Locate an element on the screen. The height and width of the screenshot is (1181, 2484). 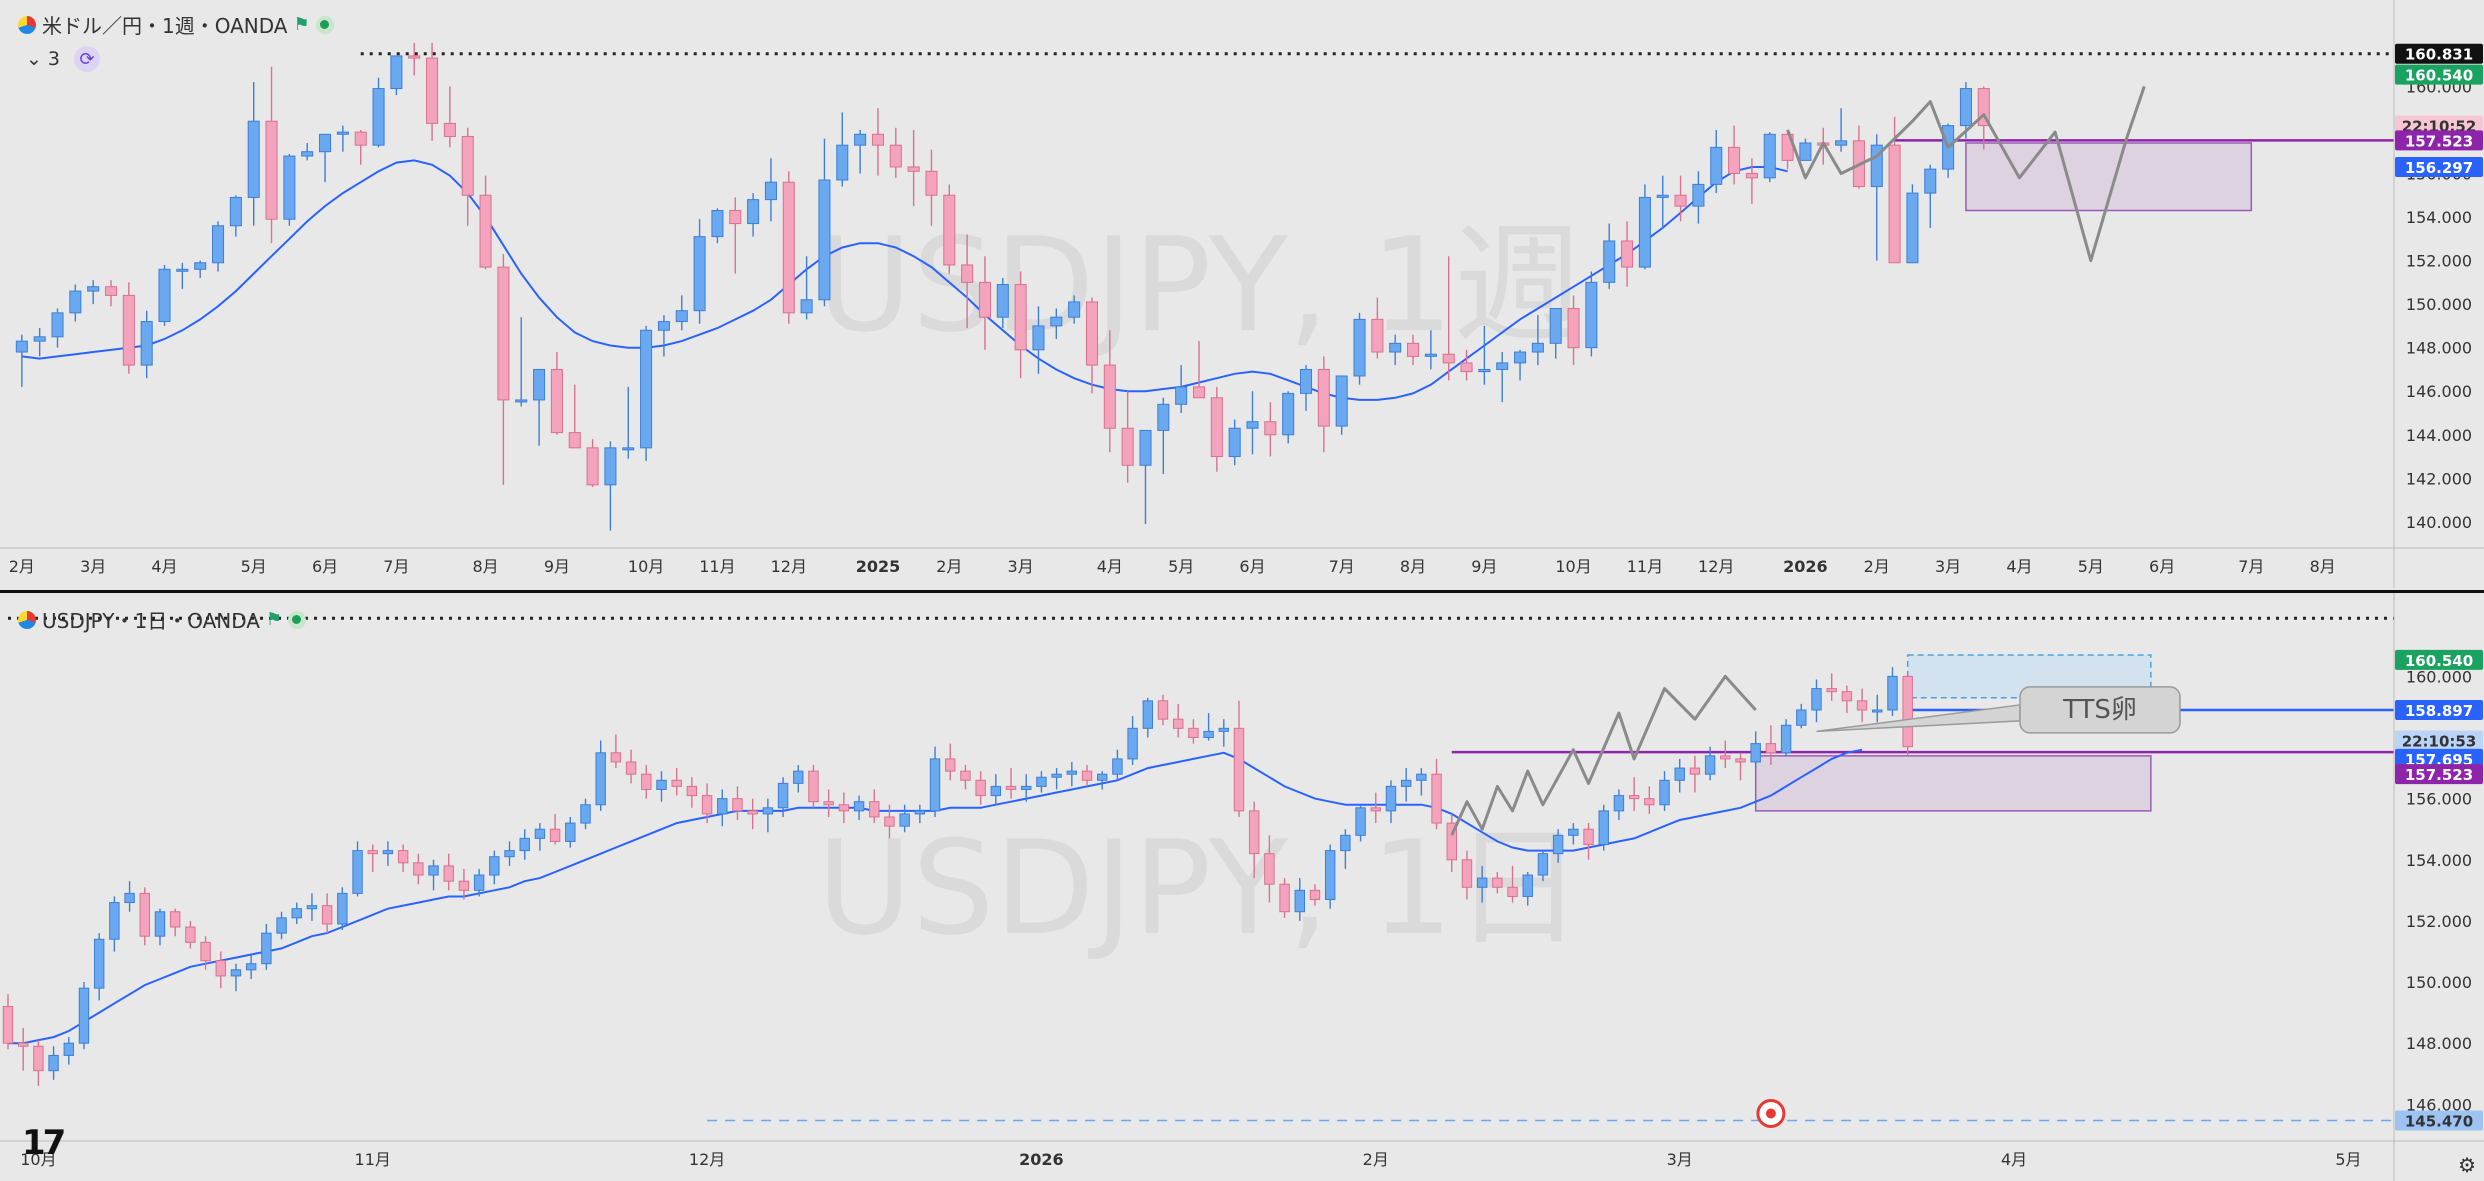
refresh-icon: ⟳ is located at coordinates (87, 59).